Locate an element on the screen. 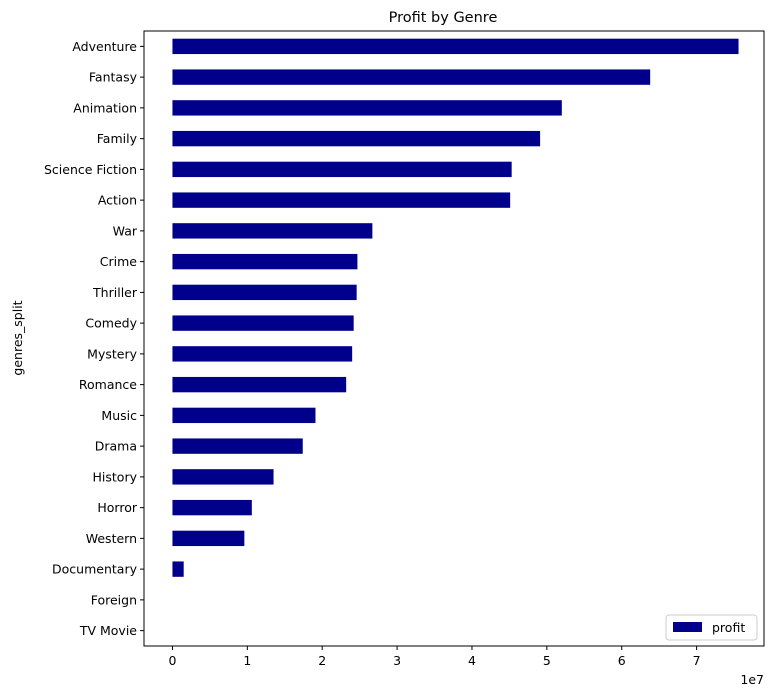 This screenshot has width=772, height=698. legend-label: profit is located at coordinates (728, 627).